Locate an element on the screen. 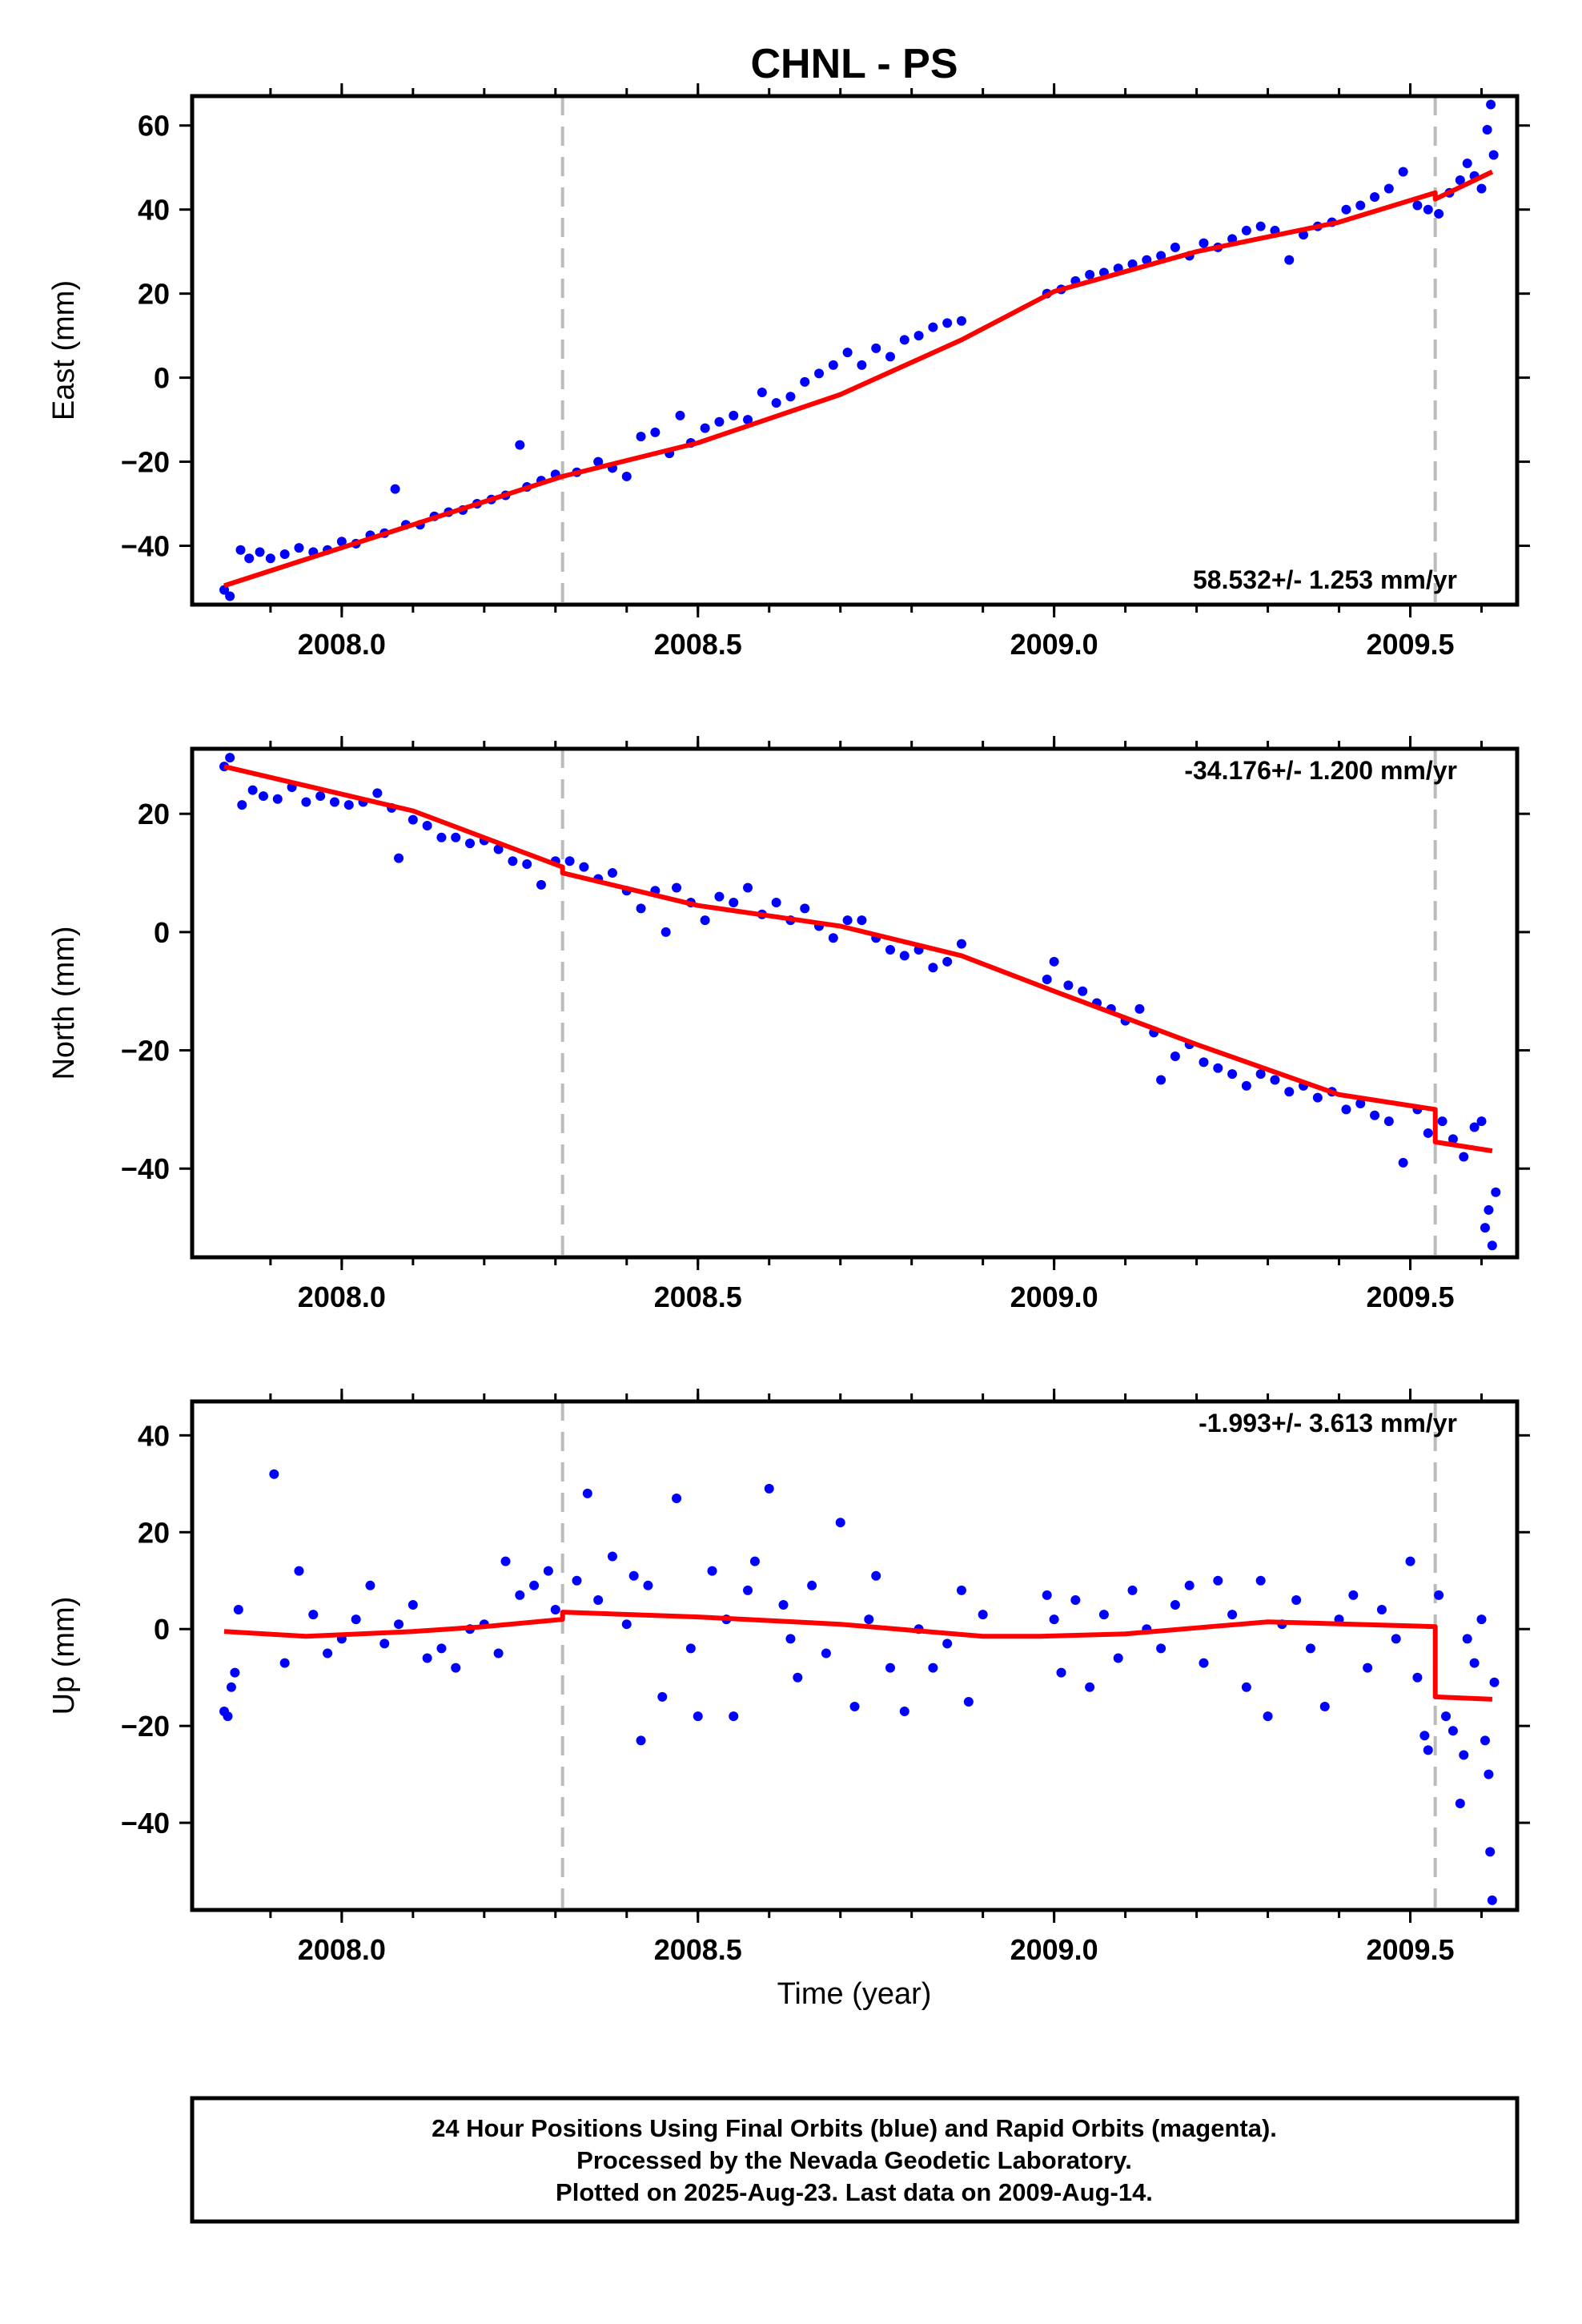 The image size is (1582, 2324). footer-box is located at coordinates (855, 2160).